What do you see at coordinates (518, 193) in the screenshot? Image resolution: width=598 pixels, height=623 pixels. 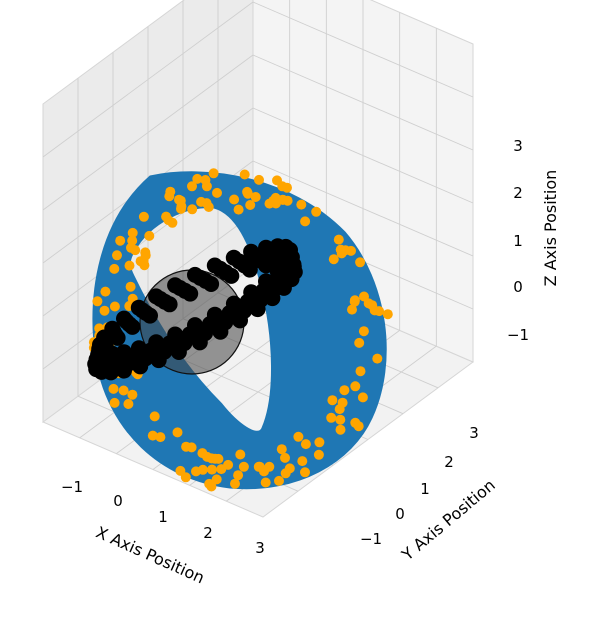 I see `z-tick-label: 2` at bounding box center [518, 193].